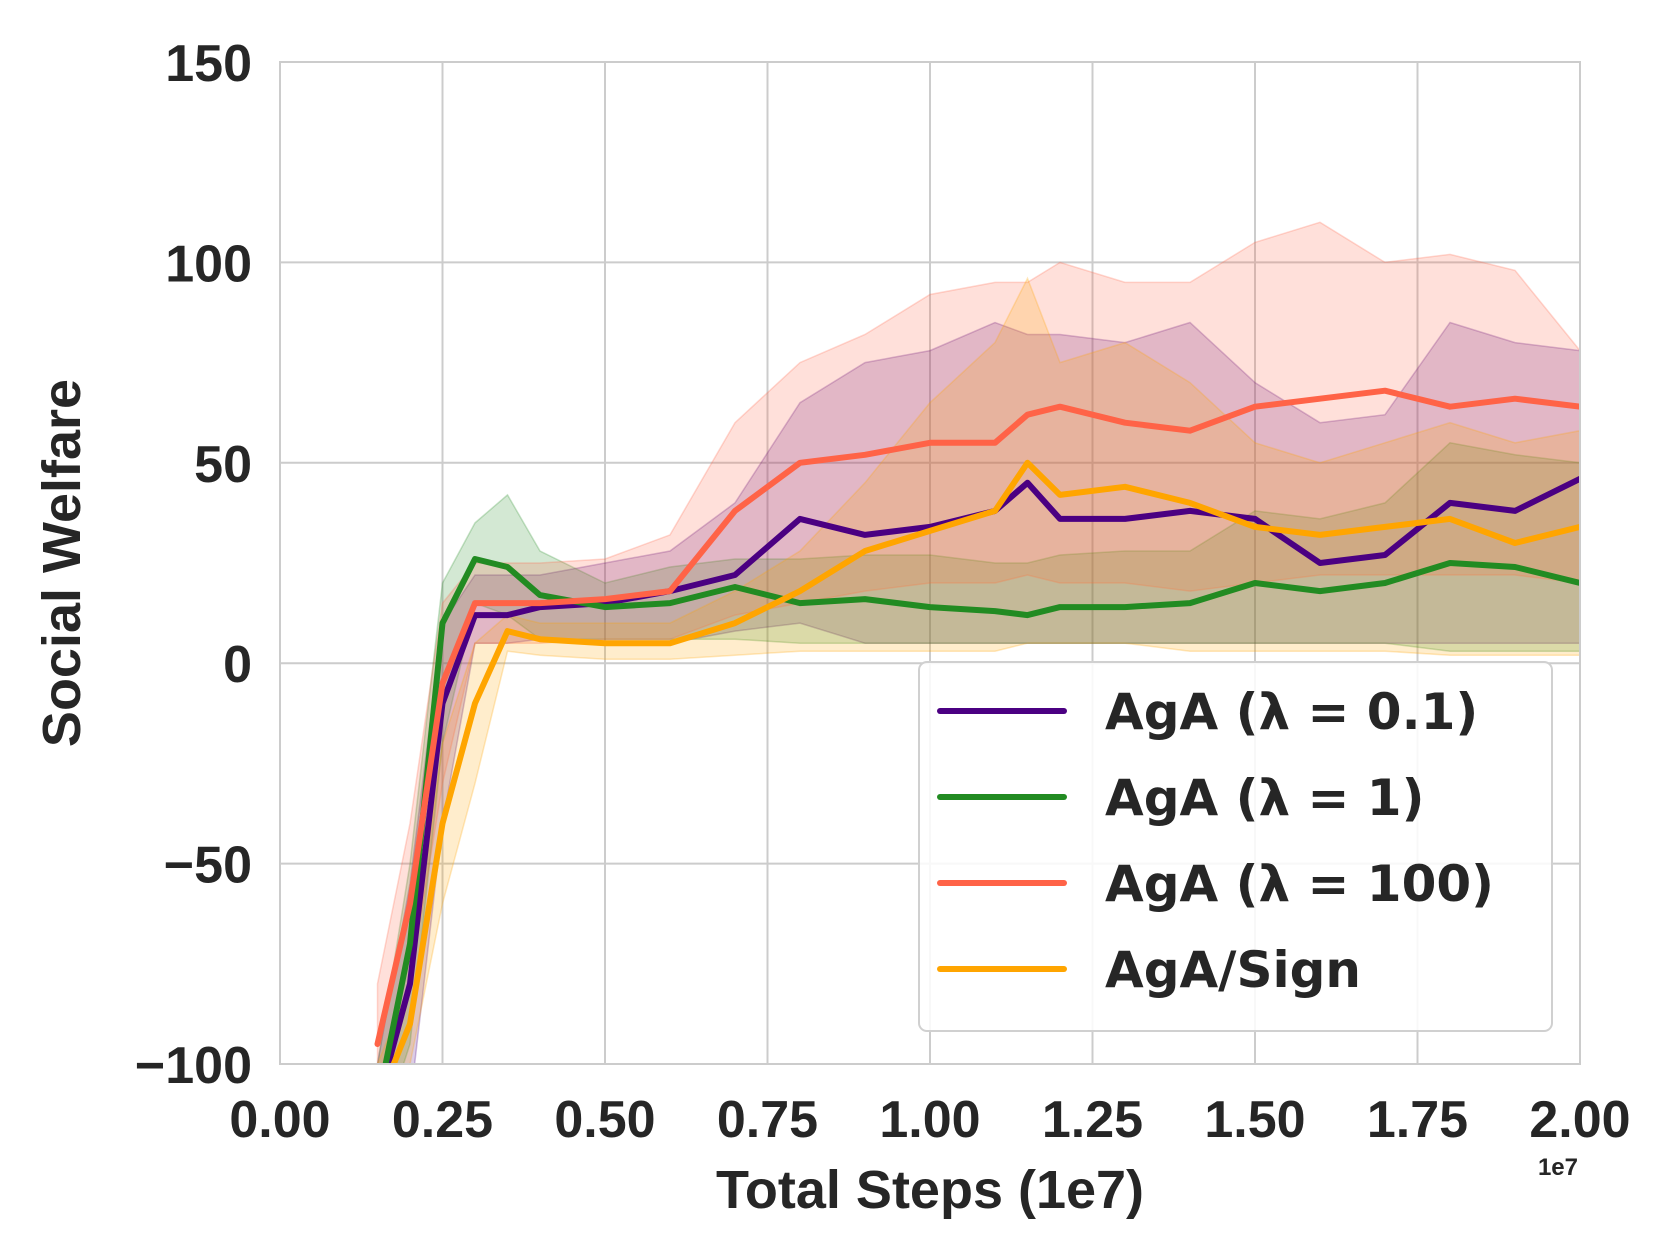 This screenshot has height=1246, width=1661. What do you see at coordinates (208, 866) in the screenshot?
I see `y-tick-label: −50` at bounding box center [208, 866].